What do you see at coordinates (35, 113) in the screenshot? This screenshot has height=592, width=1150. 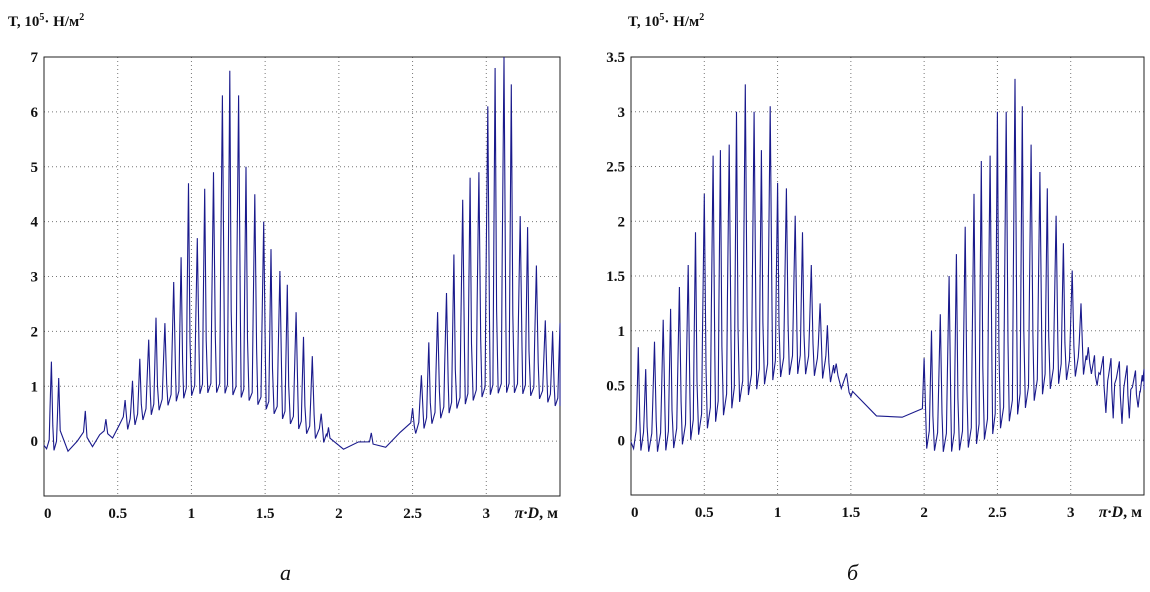 I see `y-tick-label: 6` at bounding box center [35, 113].